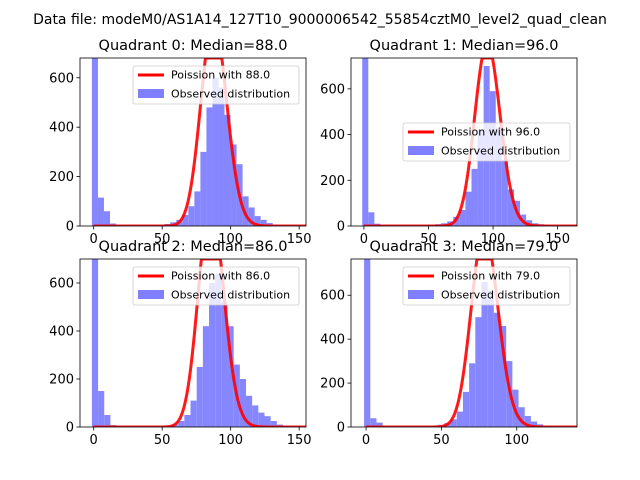  Describe the element at coordinates (193, 247) in the screenshot. I see `chart-title: Quadrant 2: Median=86.0` at that location.